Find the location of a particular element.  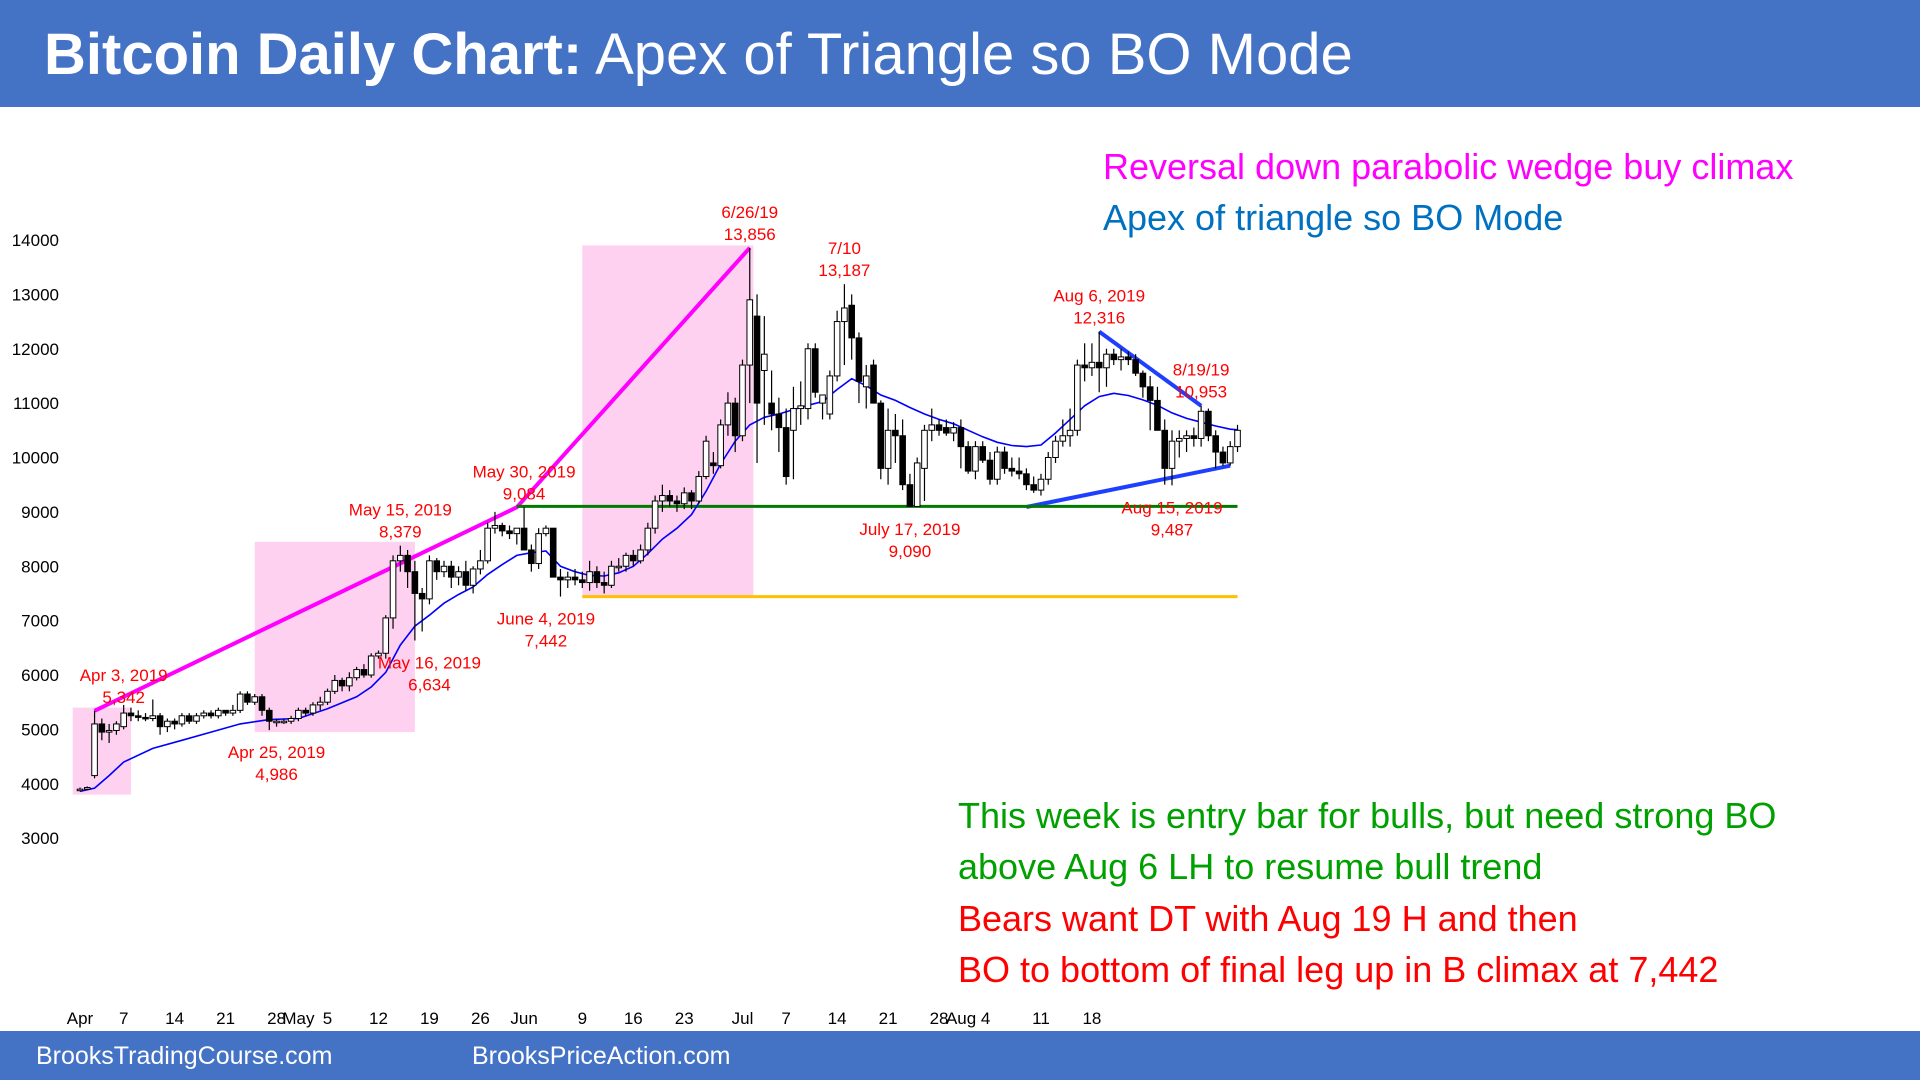

x-tick-label: May is located at coordinates (298, 1018).